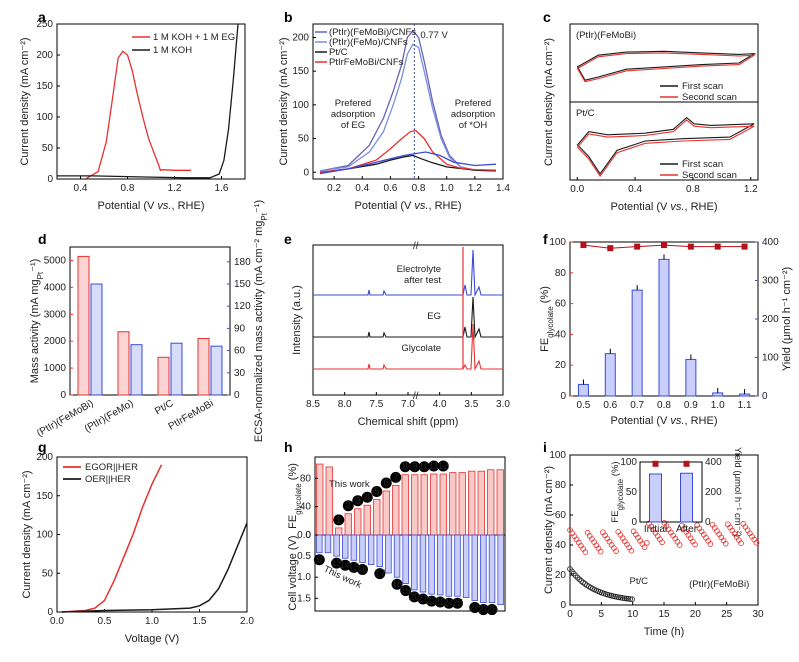  What do you see at coordinates (434, 316) in the screenshot?
I see `trace-label: EG` at bounding box center [434, 316].